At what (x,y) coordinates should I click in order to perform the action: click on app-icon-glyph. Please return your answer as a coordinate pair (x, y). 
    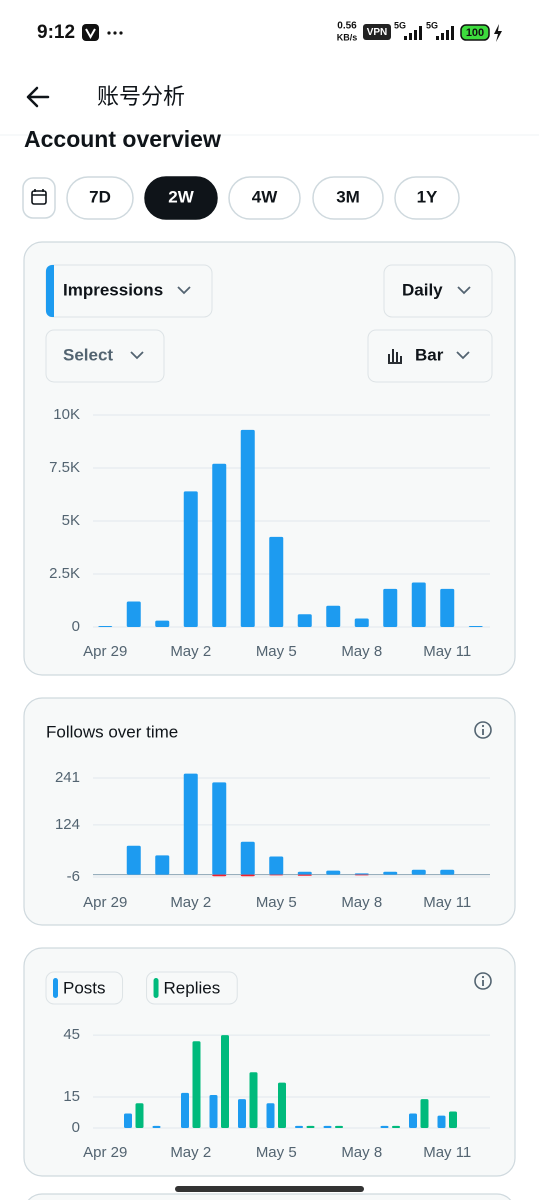
    Looking at the image, I should click on (90, 34).